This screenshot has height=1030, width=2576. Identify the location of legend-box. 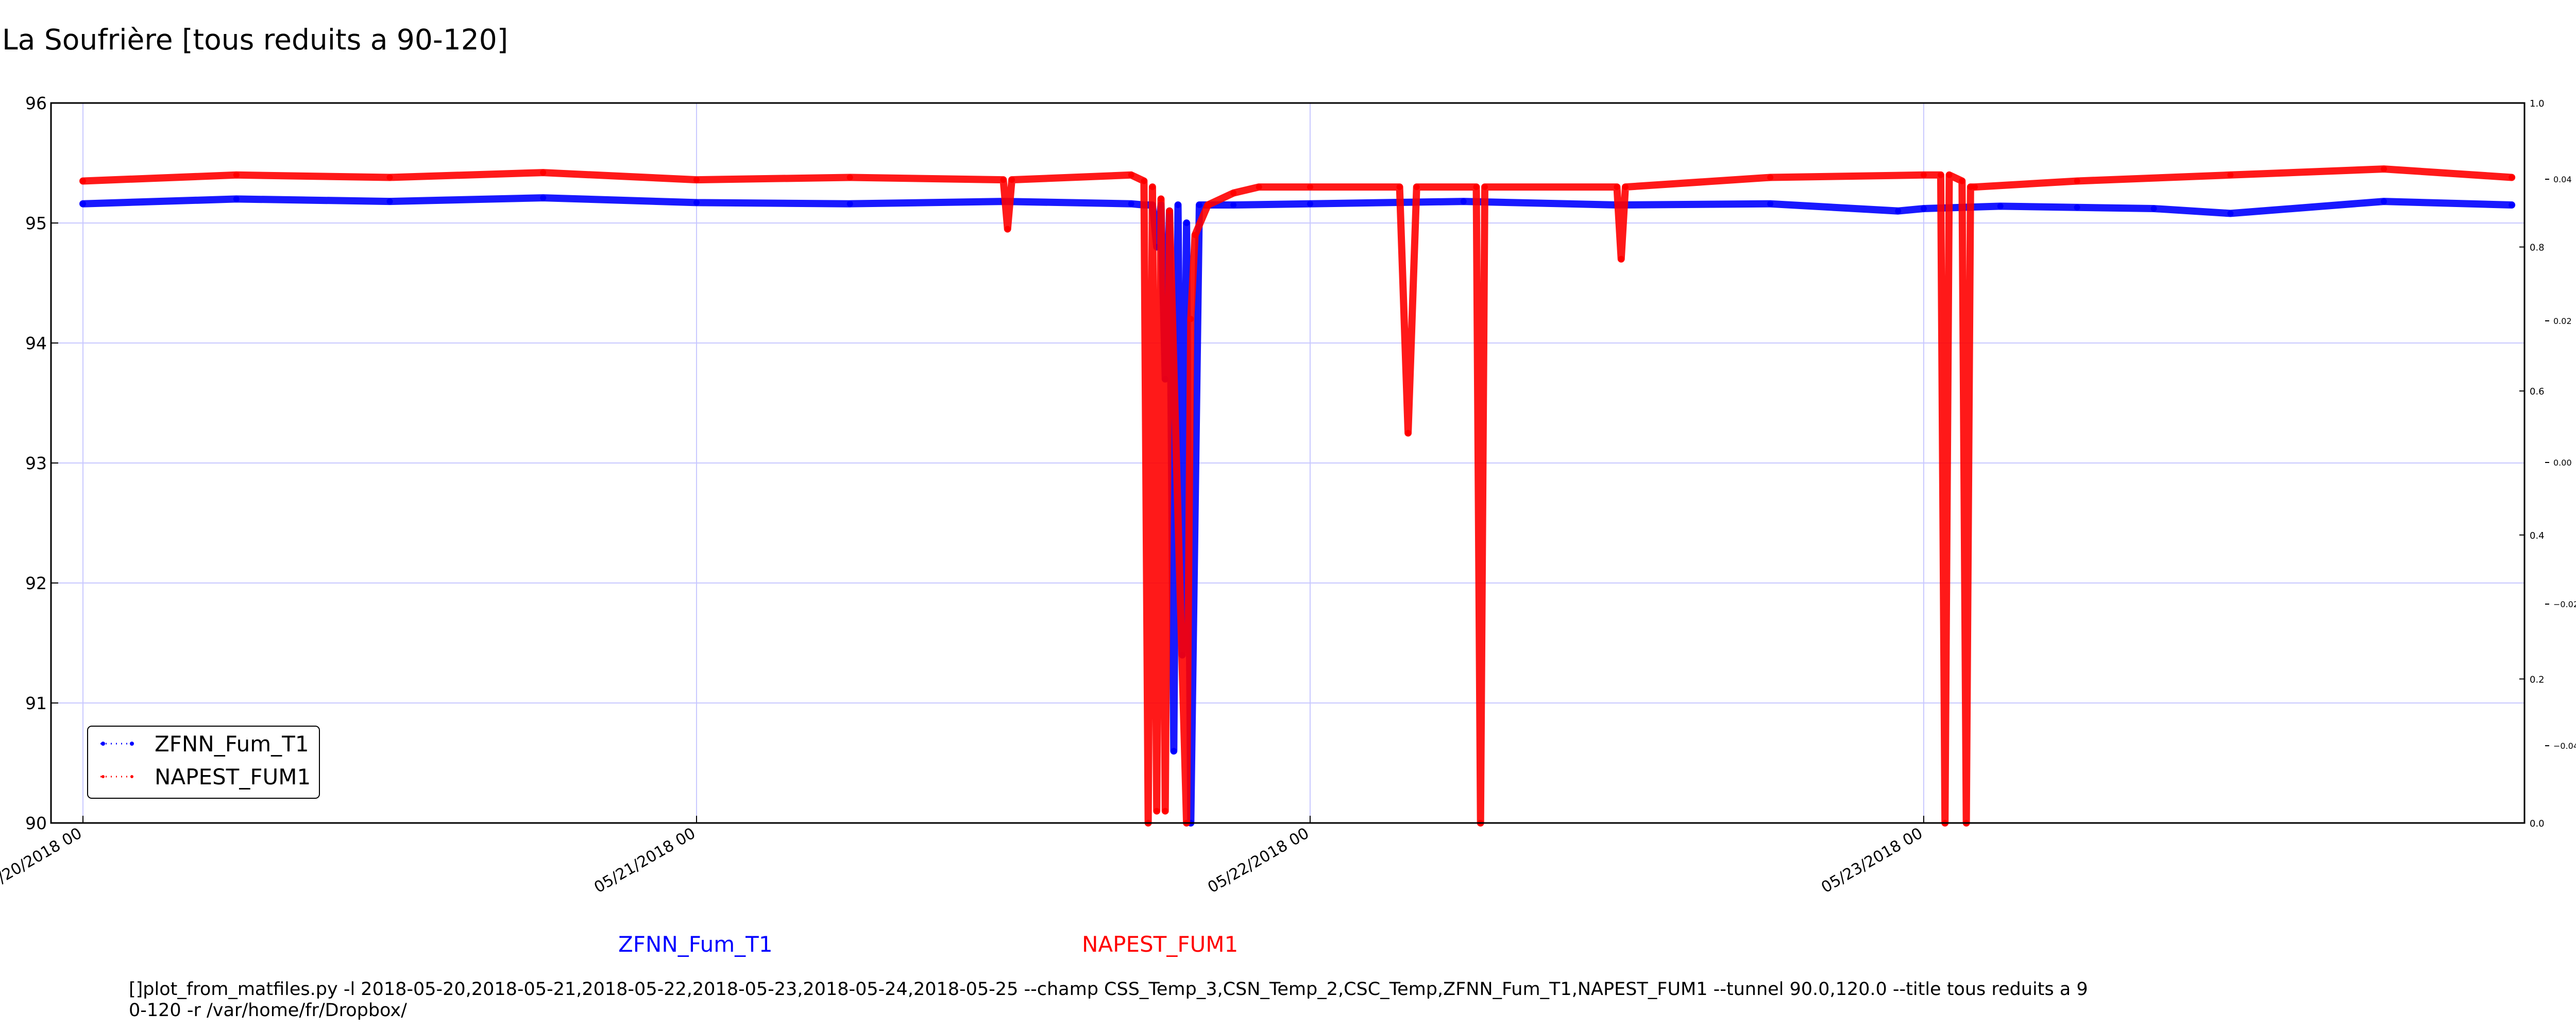
(203, 762).